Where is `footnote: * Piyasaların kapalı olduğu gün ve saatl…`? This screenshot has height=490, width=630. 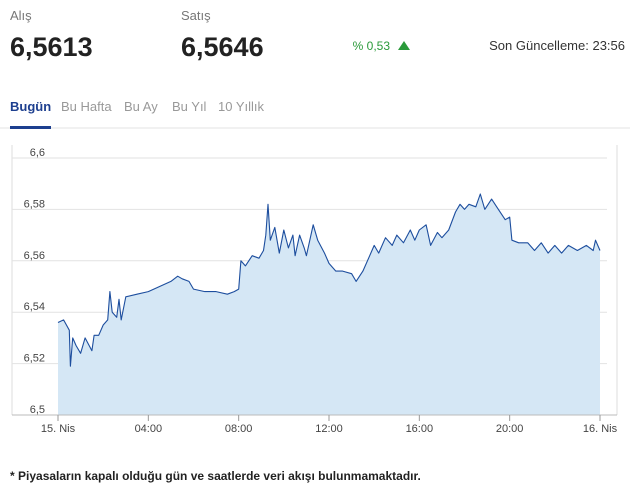
footnote: * Piyasaların kapalı olduğu gün ve saatl… is located at coordinates (215, 476).